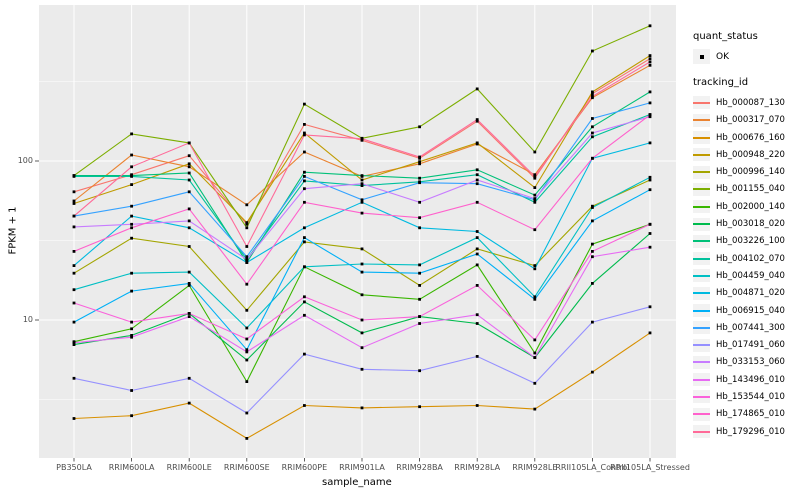  Describe the element at coordinates (750, 241) in the screenshot. I see `legend-label-tracking-id: Hb_003226_100` at that location.